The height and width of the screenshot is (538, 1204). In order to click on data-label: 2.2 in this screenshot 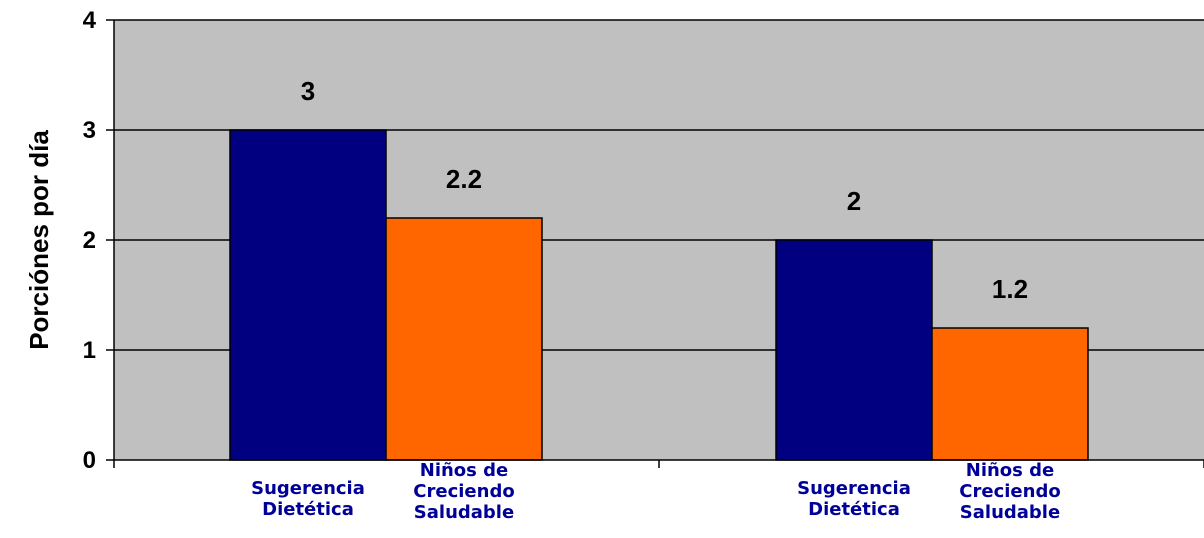, I will do `click(464, 179)`.